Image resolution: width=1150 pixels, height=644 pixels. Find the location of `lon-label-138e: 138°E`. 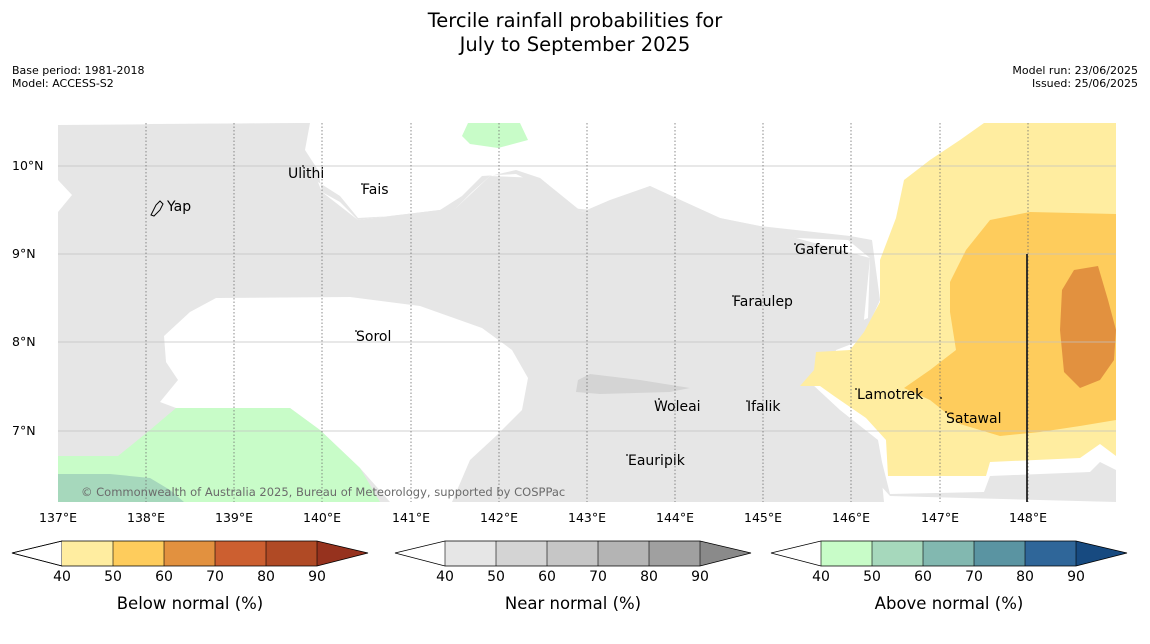

lon-label-138e: 138°E is located at coordinates (146, 517).